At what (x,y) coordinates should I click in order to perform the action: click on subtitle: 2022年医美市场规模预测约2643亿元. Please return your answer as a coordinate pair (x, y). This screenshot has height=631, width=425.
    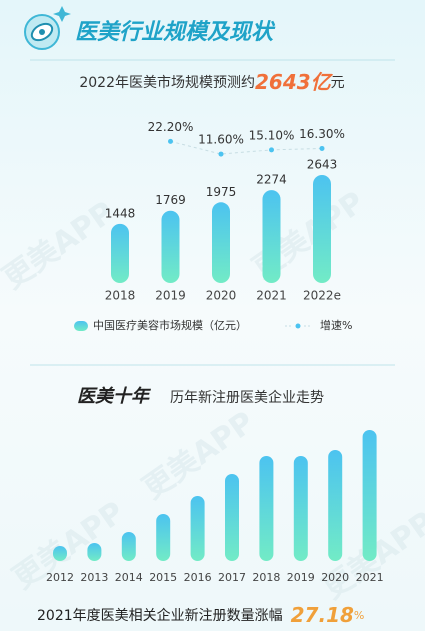
    Looking at the image, I should click on (211, 82).